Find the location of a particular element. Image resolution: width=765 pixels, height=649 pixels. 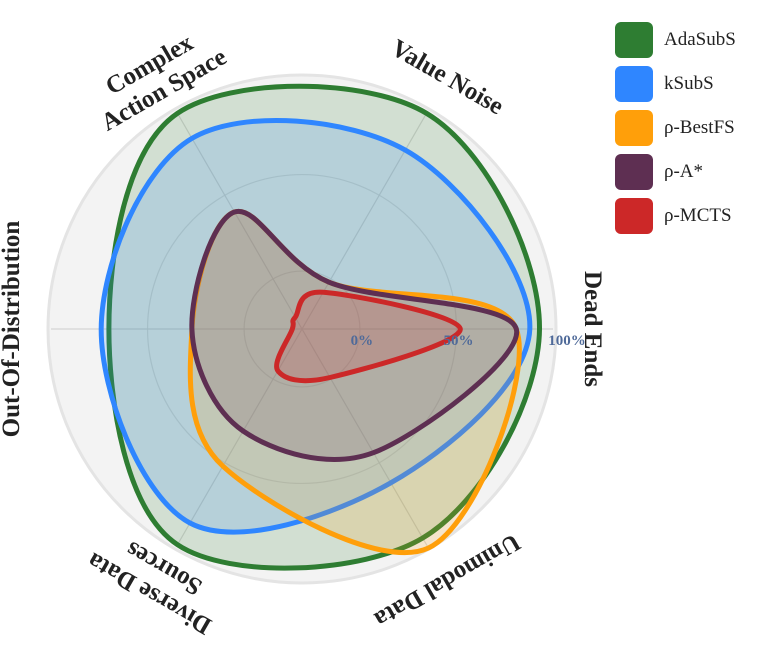

axis-label-dead-ends: Dead Ends is located at coordinates (592, 329).